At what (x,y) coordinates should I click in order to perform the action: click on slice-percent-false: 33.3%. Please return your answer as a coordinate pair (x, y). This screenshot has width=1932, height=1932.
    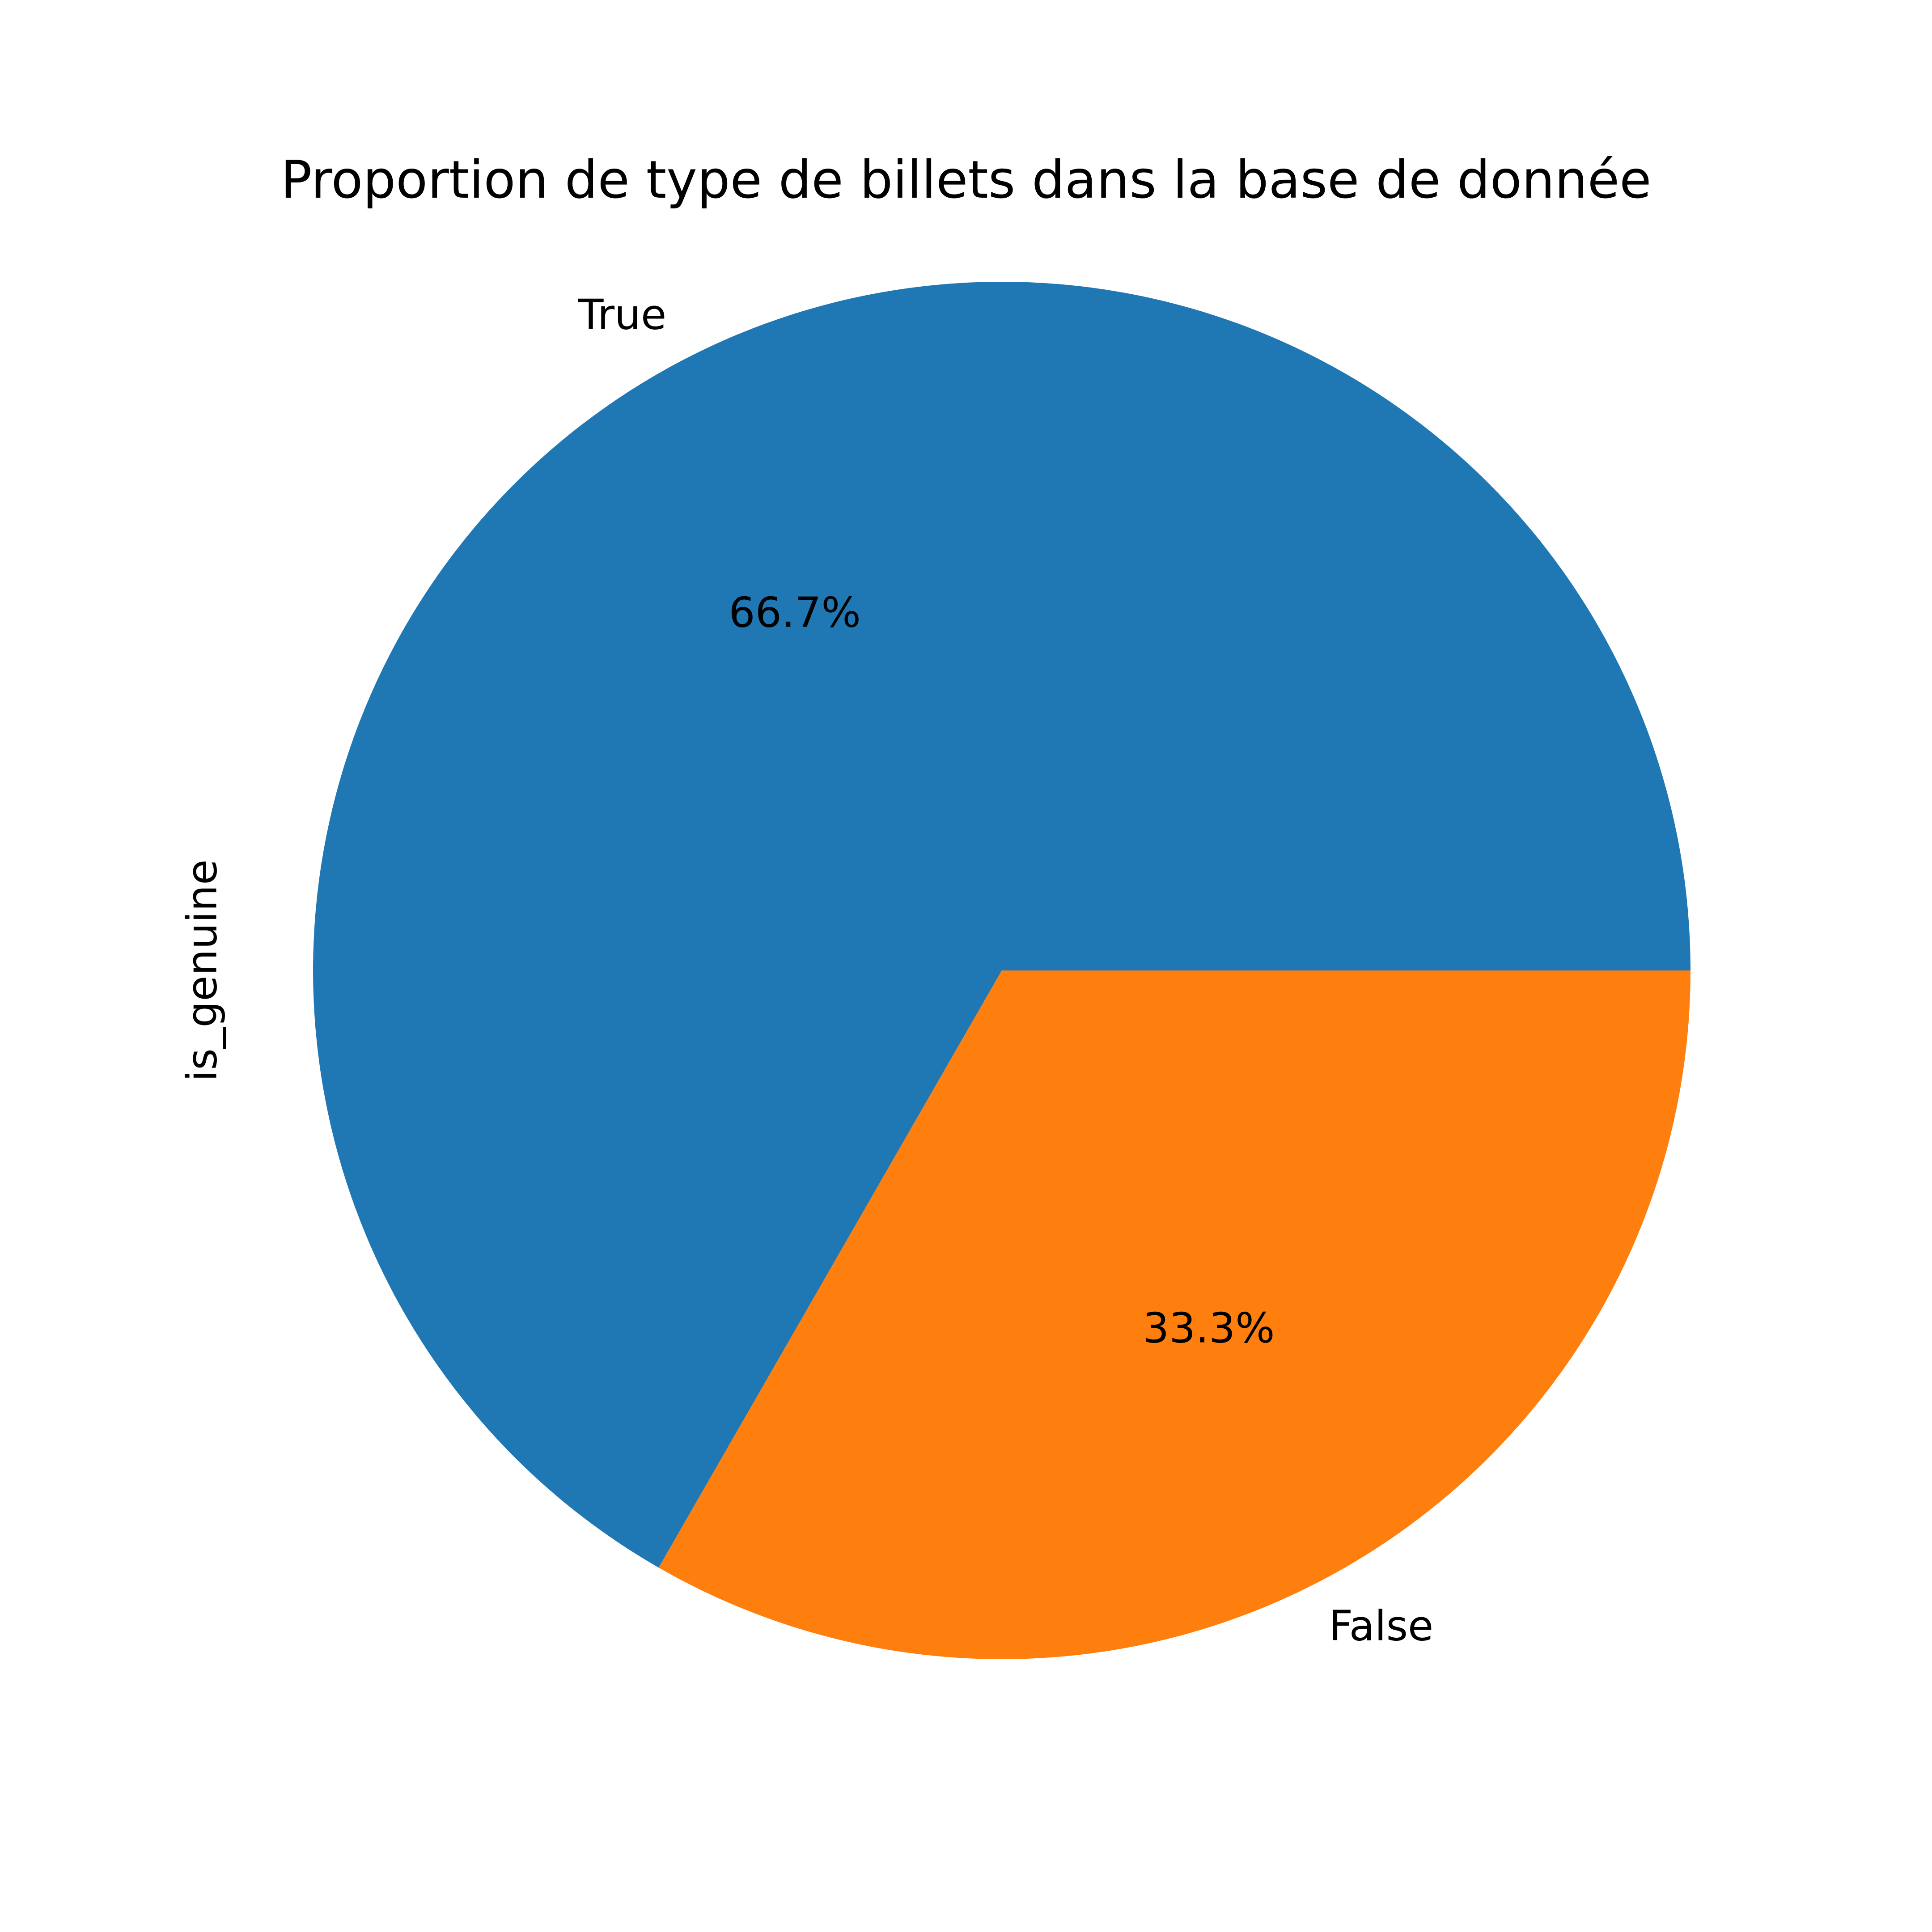
    Looking at the image, I should click on (1209, 1328).